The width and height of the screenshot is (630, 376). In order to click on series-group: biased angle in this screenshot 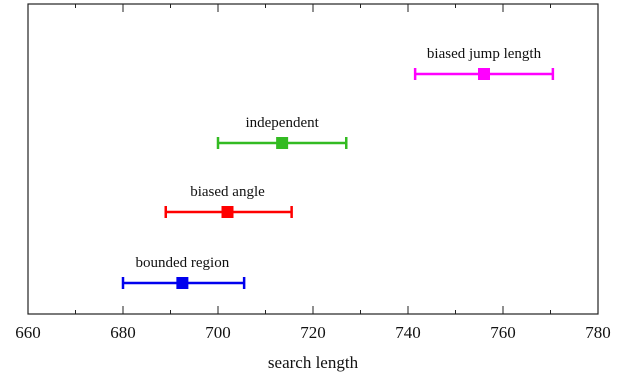, I will do `click(228, 201)`.